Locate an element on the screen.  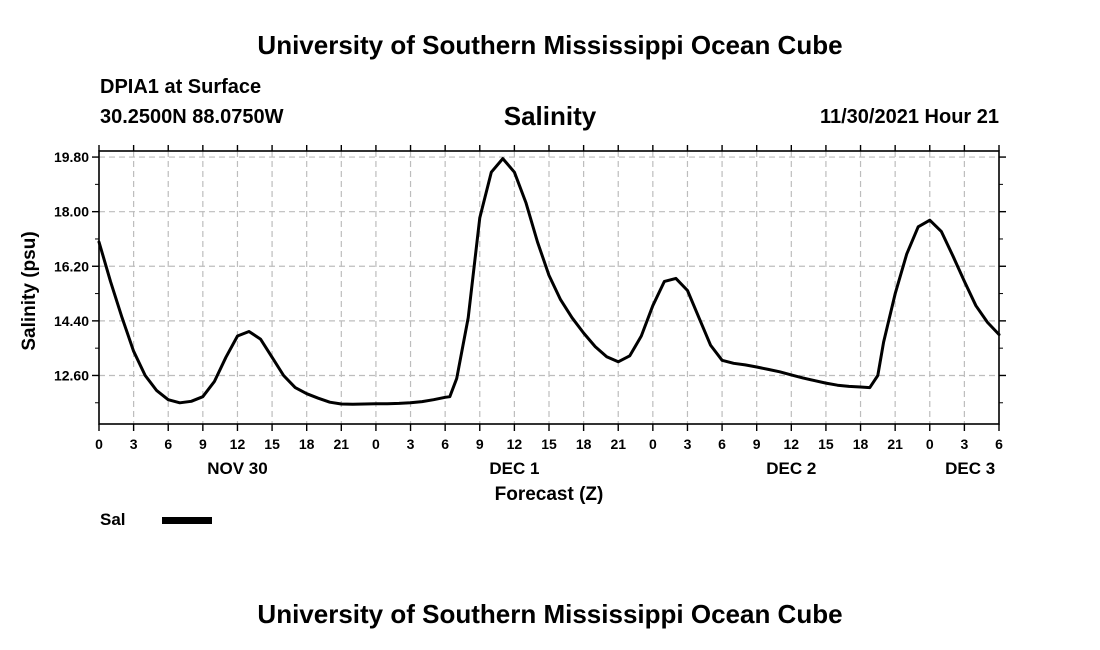
date-label: DEC 2 is located at coordinates (791, 468).